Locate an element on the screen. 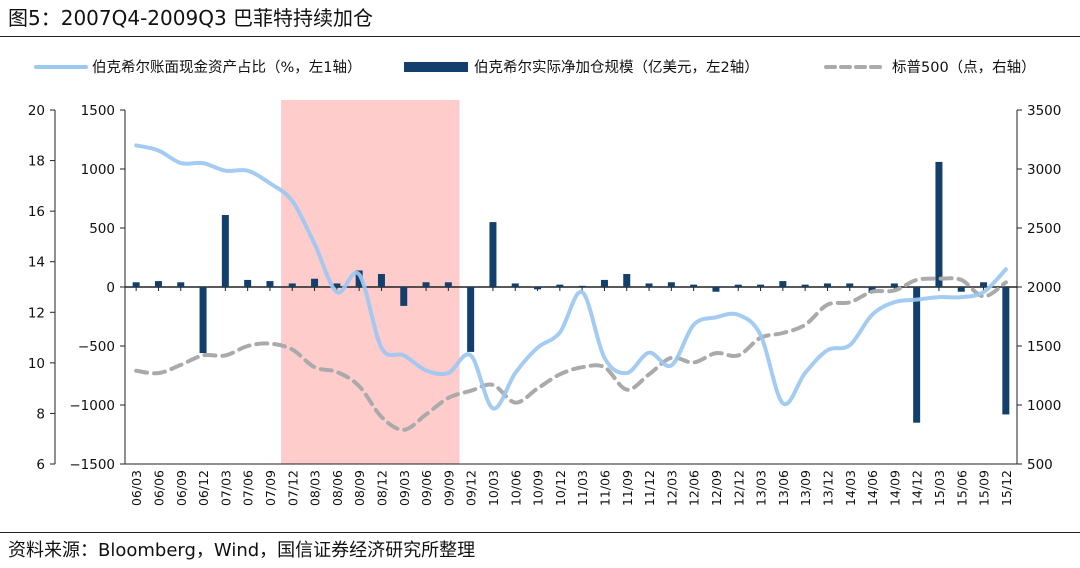 The height and width of the screenshot is (568, 1080). right-tick-label: 1500 is located at coordinates (1044, 347).